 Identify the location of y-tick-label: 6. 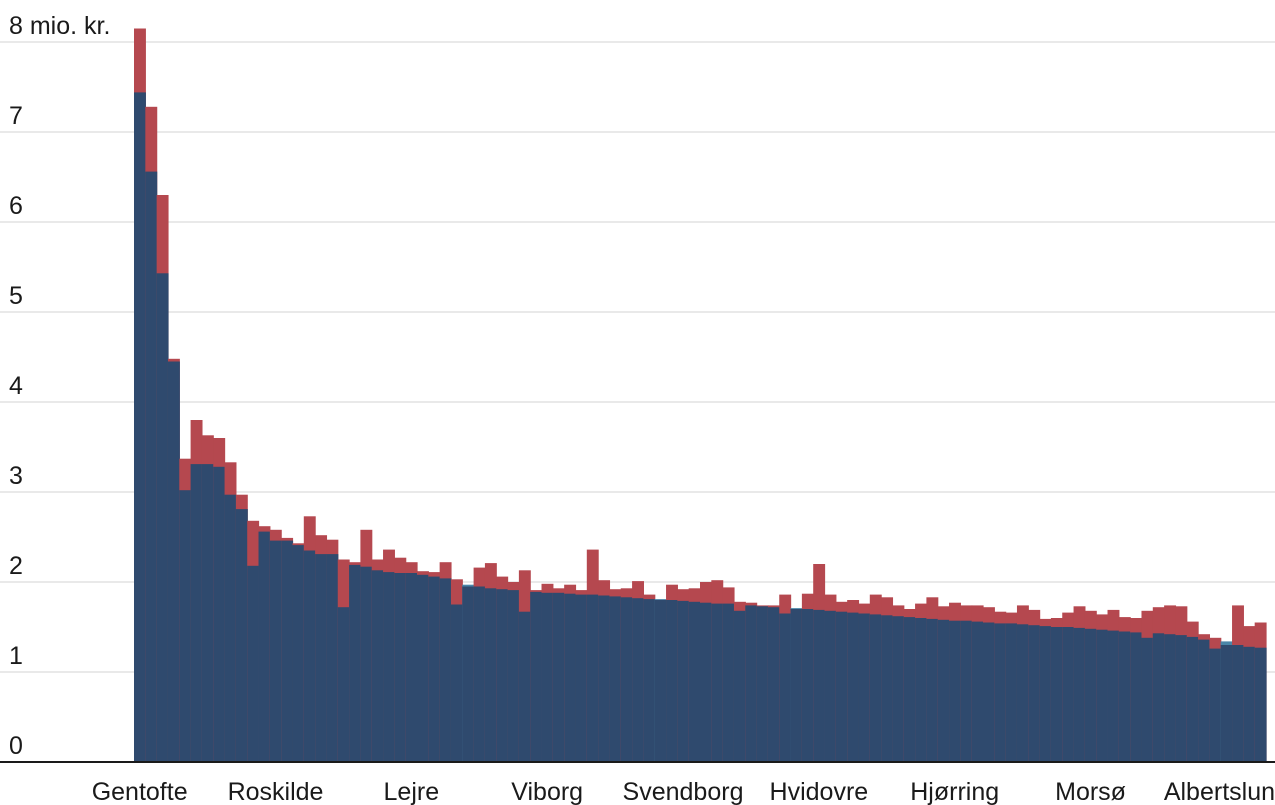
(16, 206).